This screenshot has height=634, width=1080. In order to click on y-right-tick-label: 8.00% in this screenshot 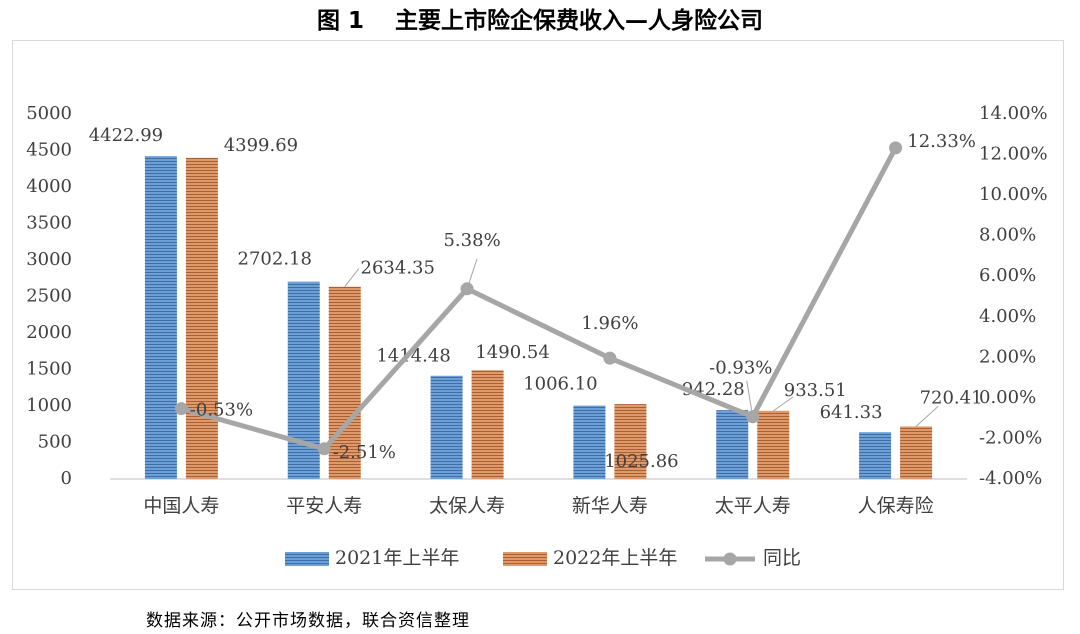, I will do `click(1007, 235)`.